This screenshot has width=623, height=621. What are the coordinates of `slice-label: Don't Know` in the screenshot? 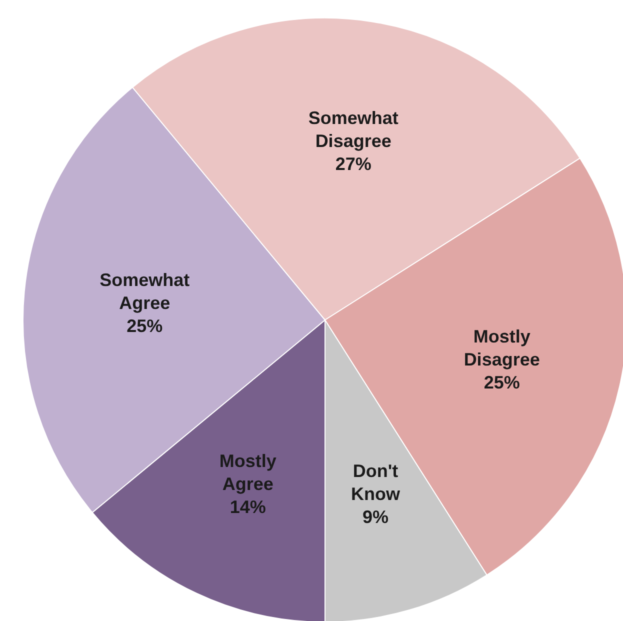 It's located at (376, 482).